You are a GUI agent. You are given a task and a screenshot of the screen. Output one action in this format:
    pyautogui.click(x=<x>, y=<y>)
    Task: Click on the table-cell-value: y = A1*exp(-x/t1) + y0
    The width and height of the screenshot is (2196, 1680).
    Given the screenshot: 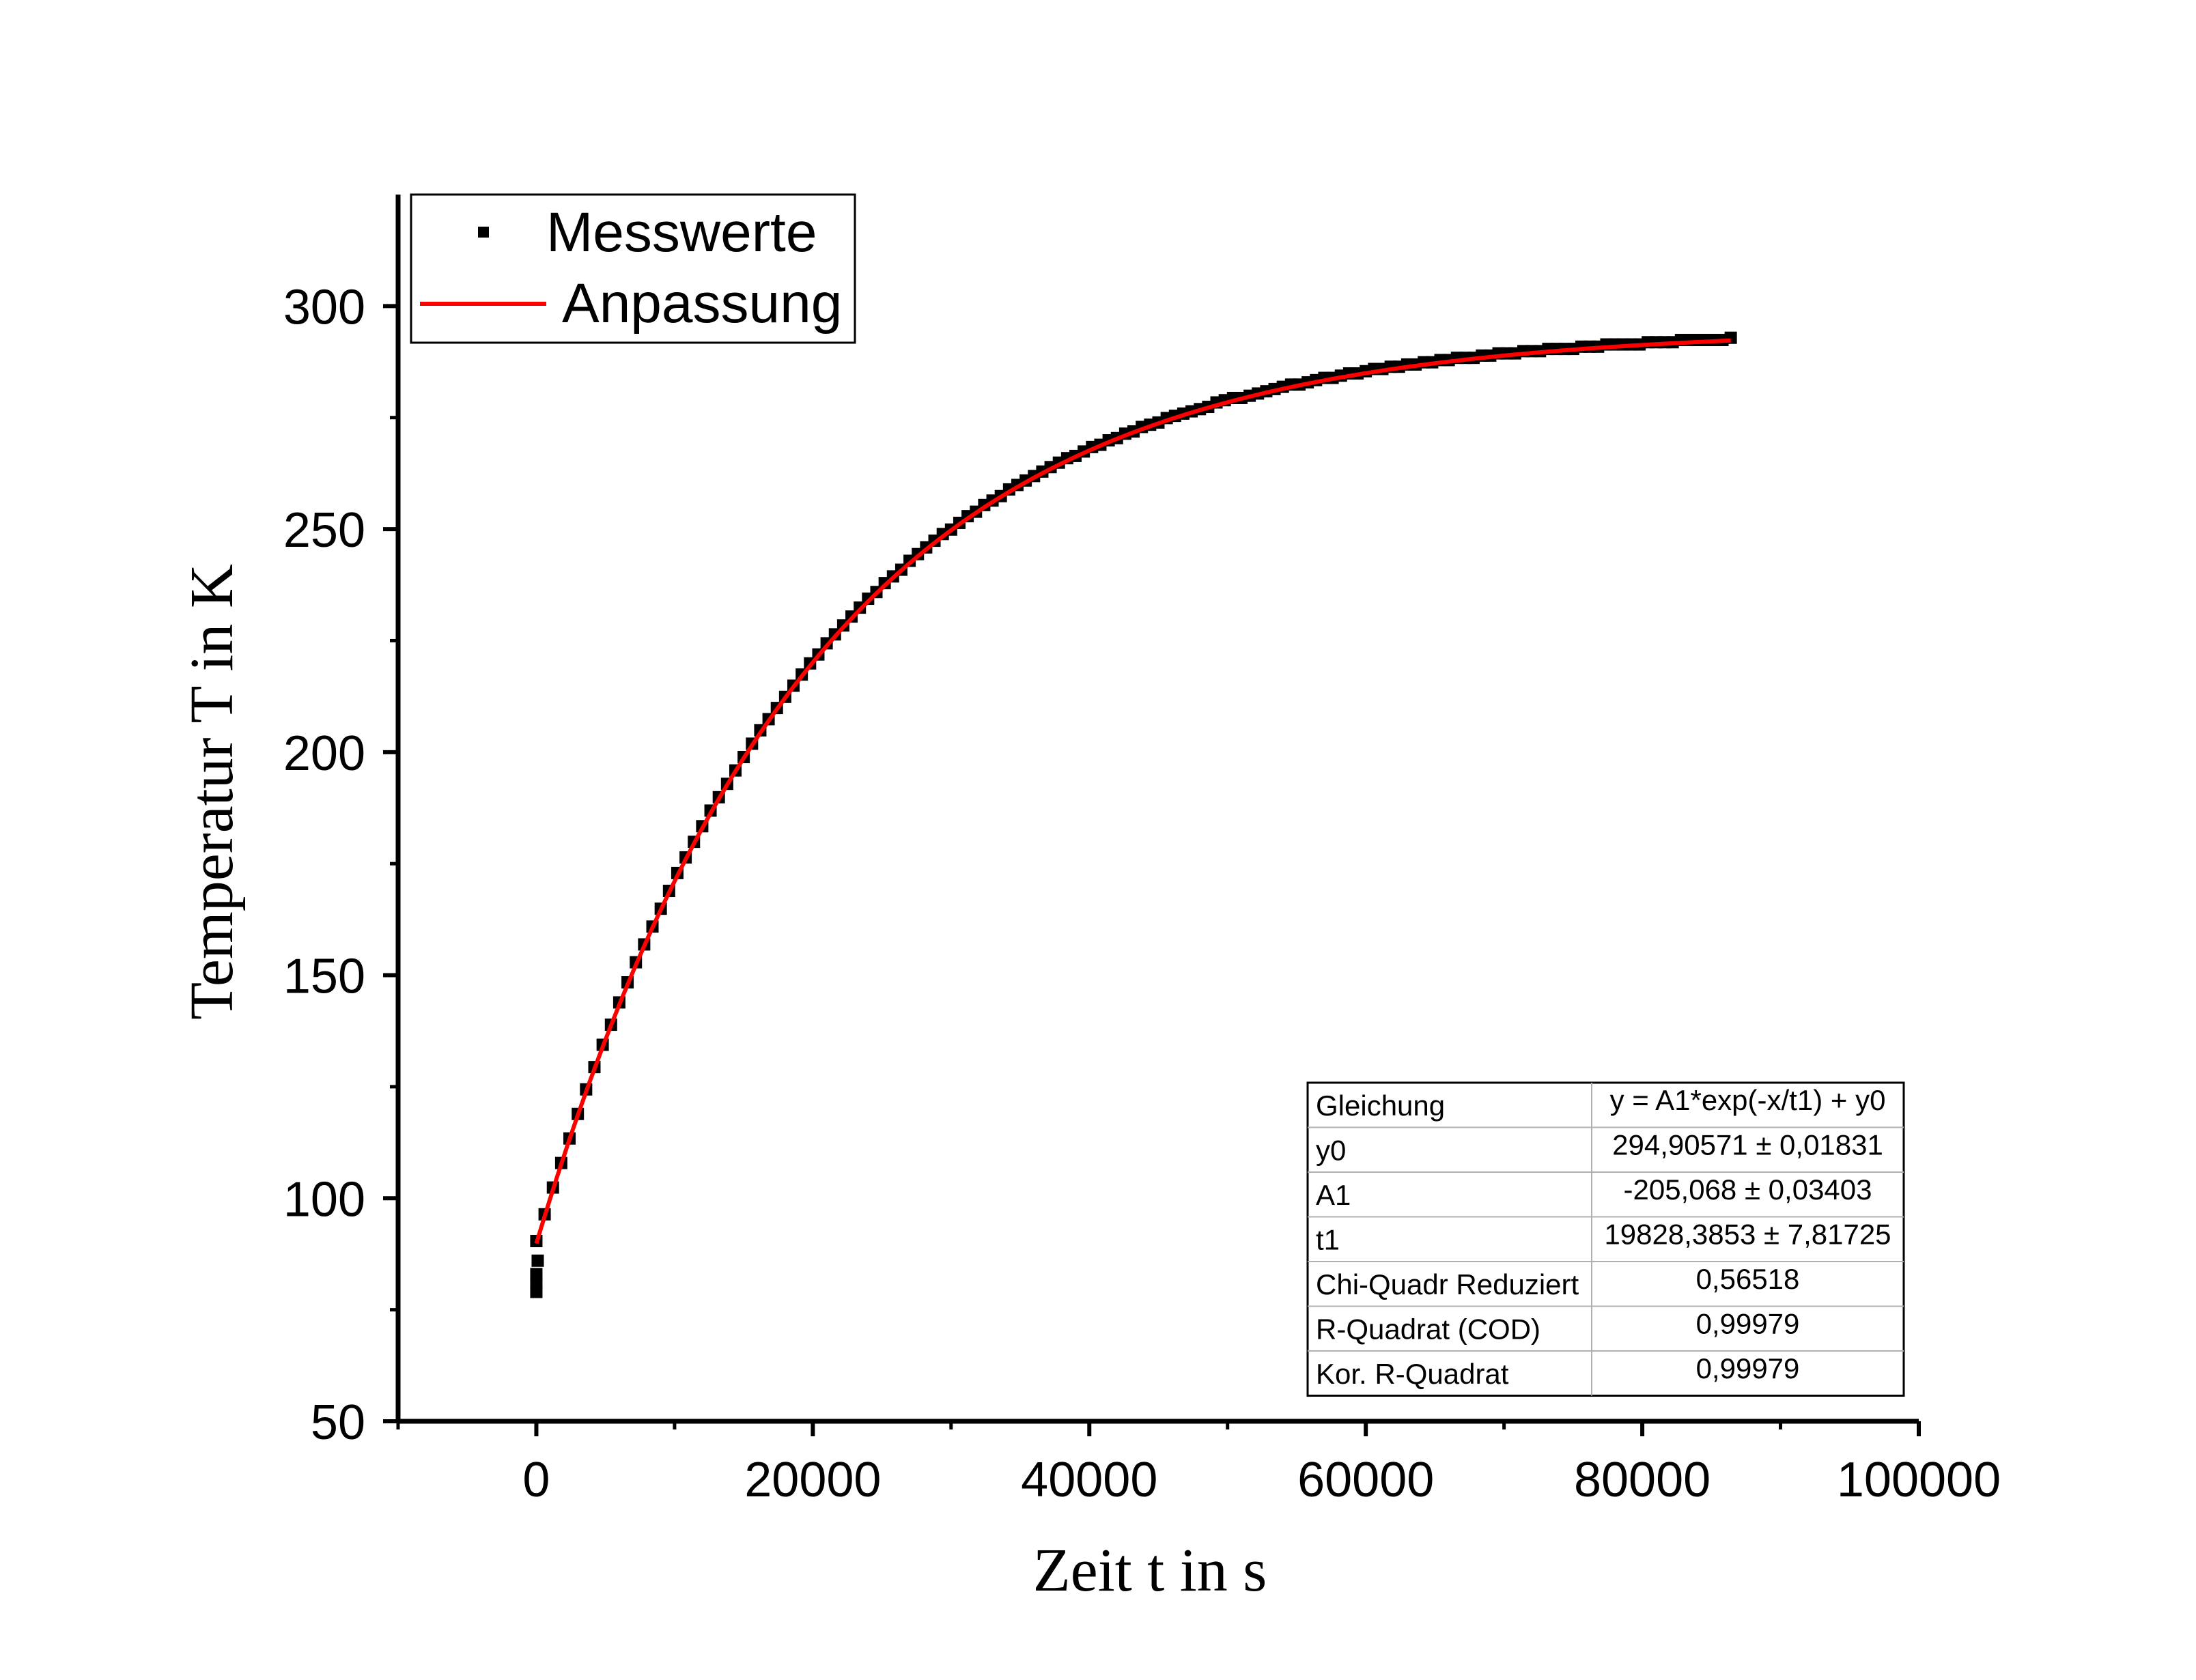 What is the action you would take?
    pyautogui.click(x=1748, y=1100)
    